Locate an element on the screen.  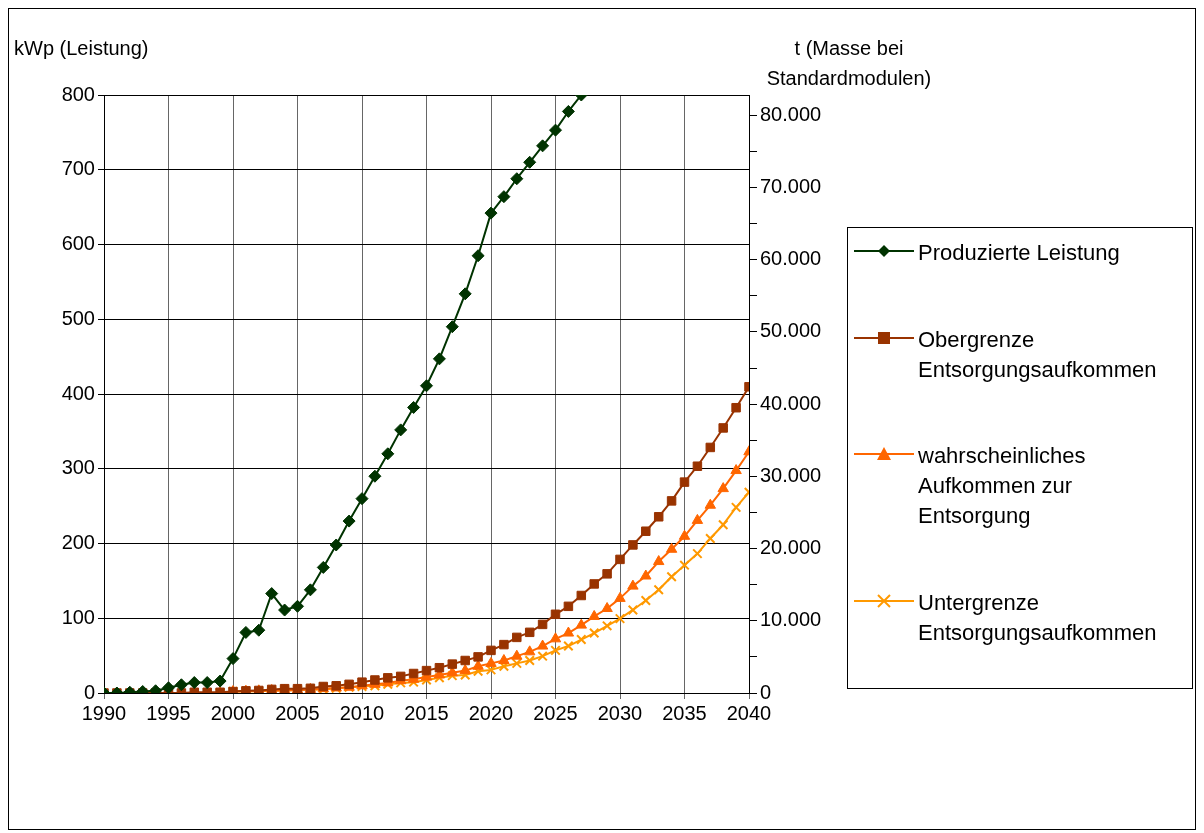
y2-tick-label: 50.000 is located at coordinates (791, 330).